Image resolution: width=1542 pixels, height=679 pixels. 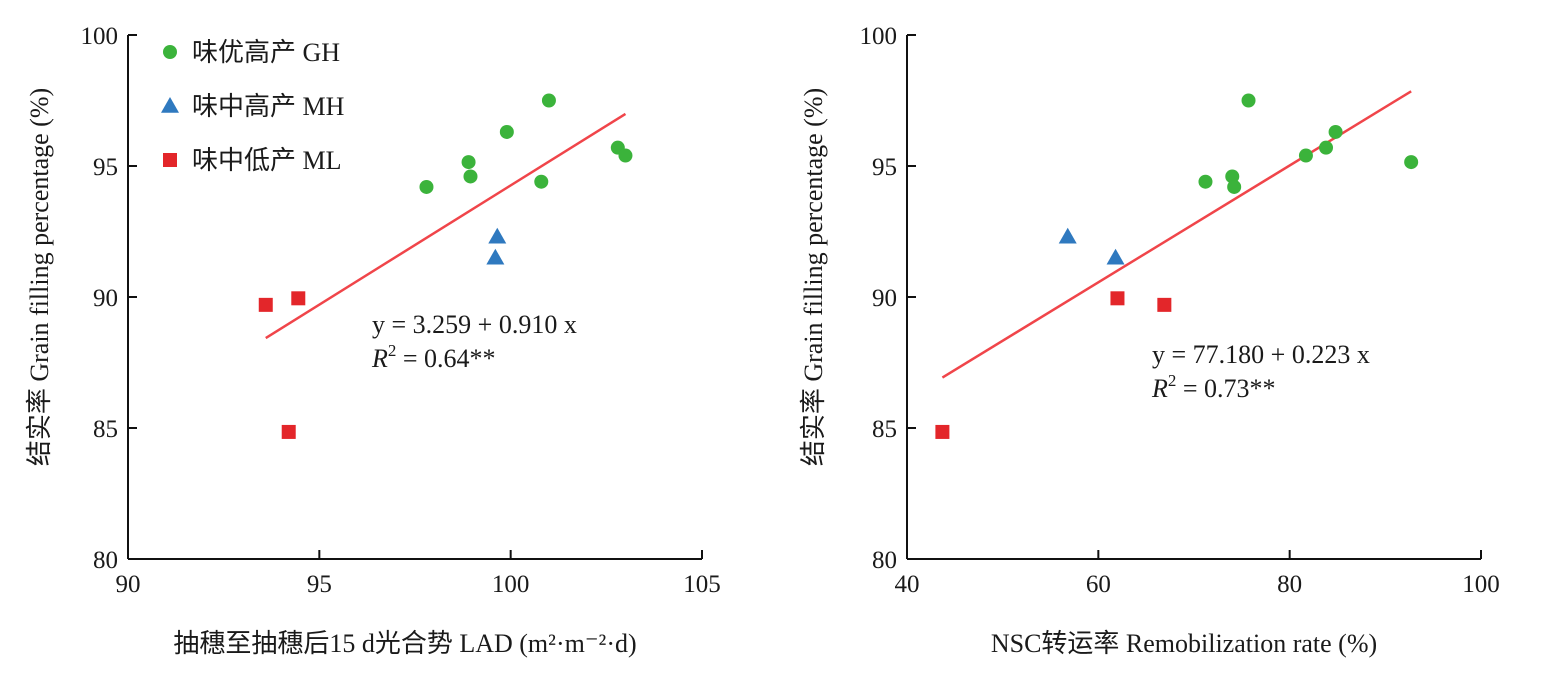 What do you see at coordinates (1213, 387) in the screenshot?
I see `r-squared-annotation: R2 = 0.73**` at bounding box center [1213, 387].